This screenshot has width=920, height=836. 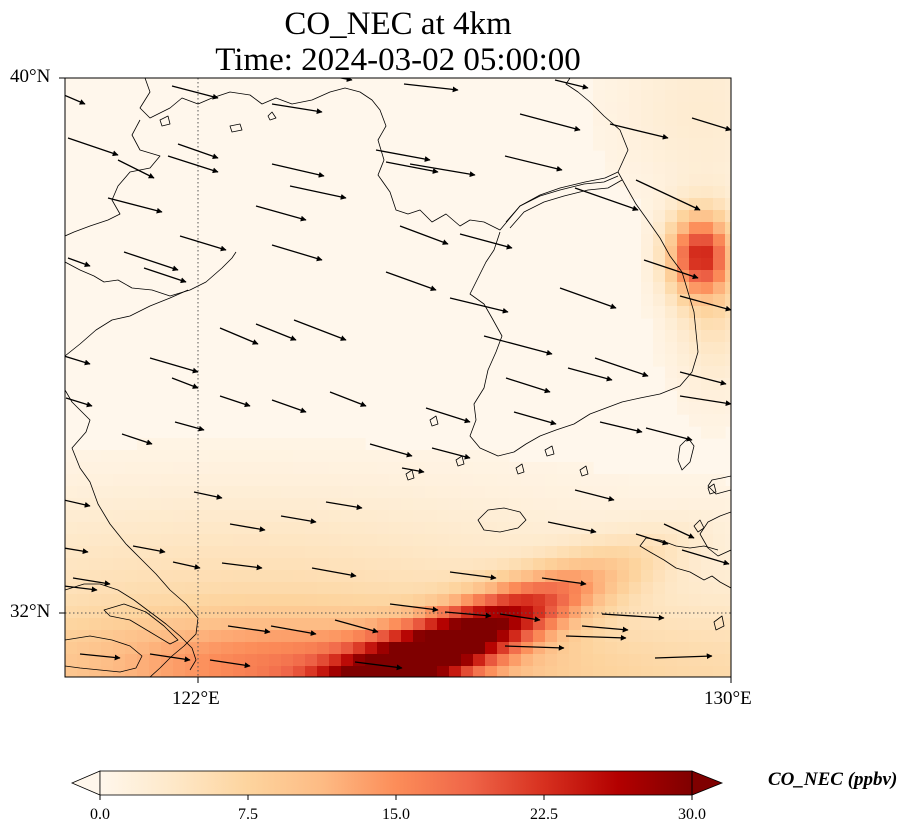 I want to click on colorbar-tick-label: 0.0, so click(x=100, y=814).